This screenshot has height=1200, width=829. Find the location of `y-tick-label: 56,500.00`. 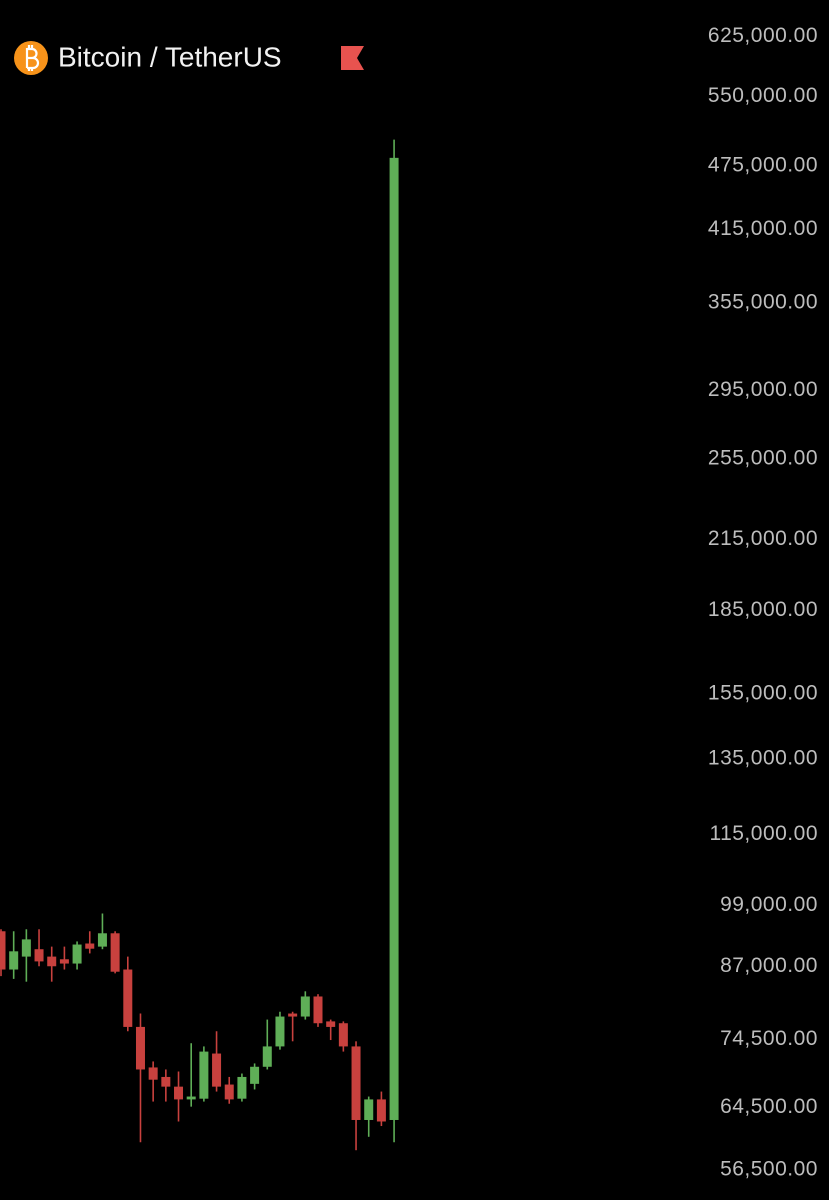

y-tick-label: 56,500.00 is located at coordinates (769, 1168).